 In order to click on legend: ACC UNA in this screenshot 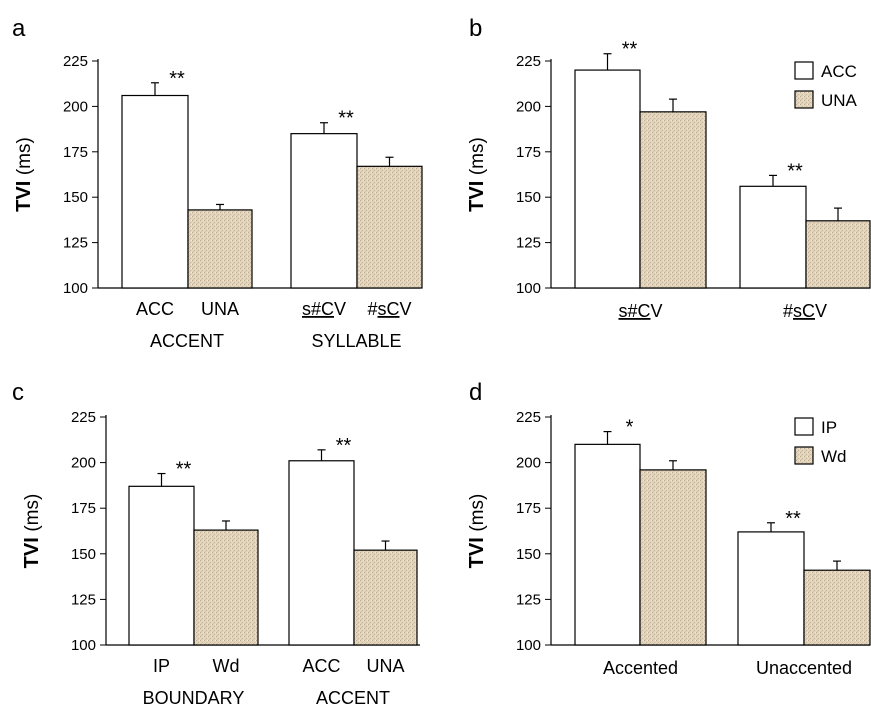, I will do `click(826, 85)`.